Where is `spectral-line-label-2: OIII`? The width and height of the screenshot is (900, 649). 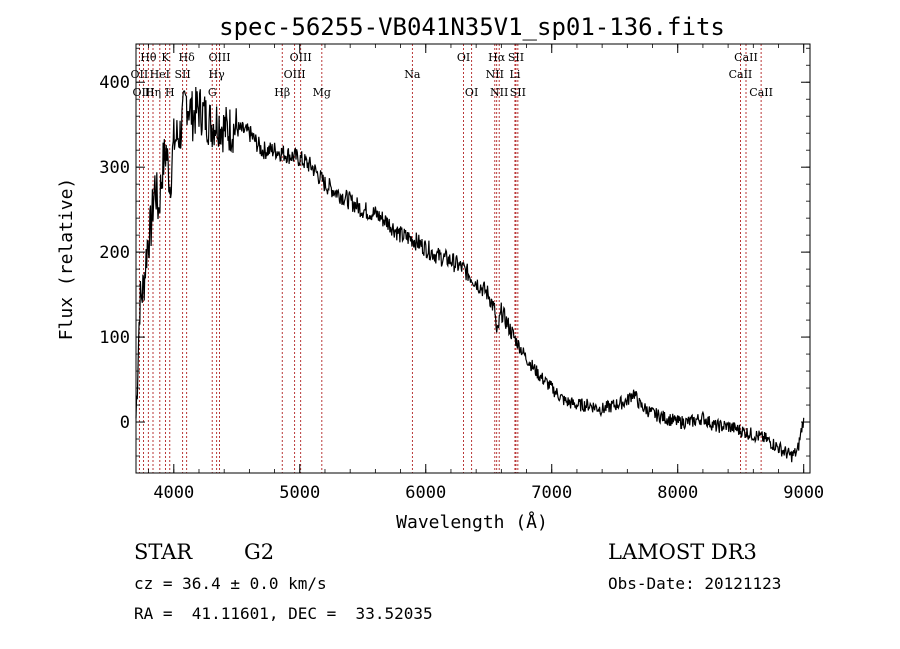
spectral-line-label-2: OIII is located at coordinates (144, 92).